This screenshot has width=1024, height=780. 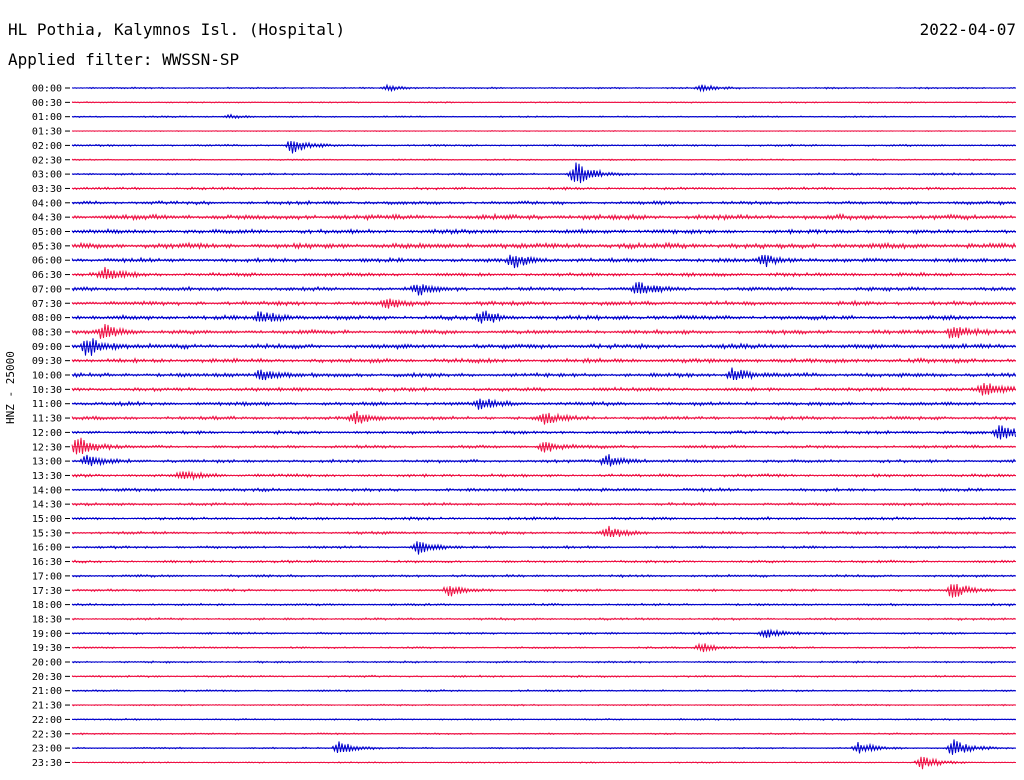 What do you see at coordinates (47, 275) in the screenshot?
I see `y-tick-label: 06:30` at bounding box center [47, 275].